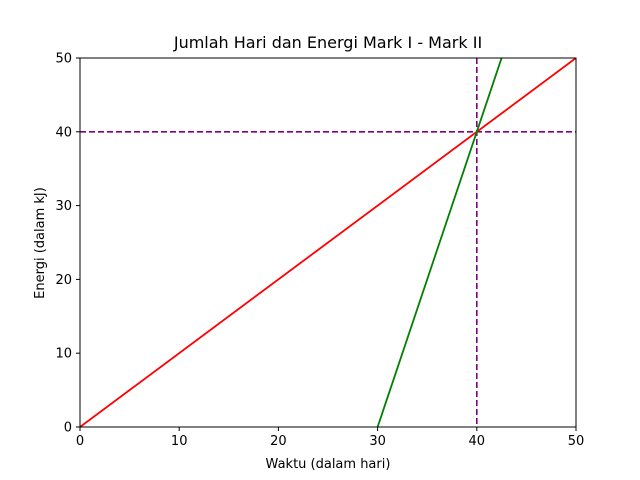 Image resolution: width=640 pixels, height=480 pixels. What do you see at coordinates (40, 243) in the screenshot?
I see `y-axis-label: Energi (dalam kJ)` at bounding box center [40, 243].